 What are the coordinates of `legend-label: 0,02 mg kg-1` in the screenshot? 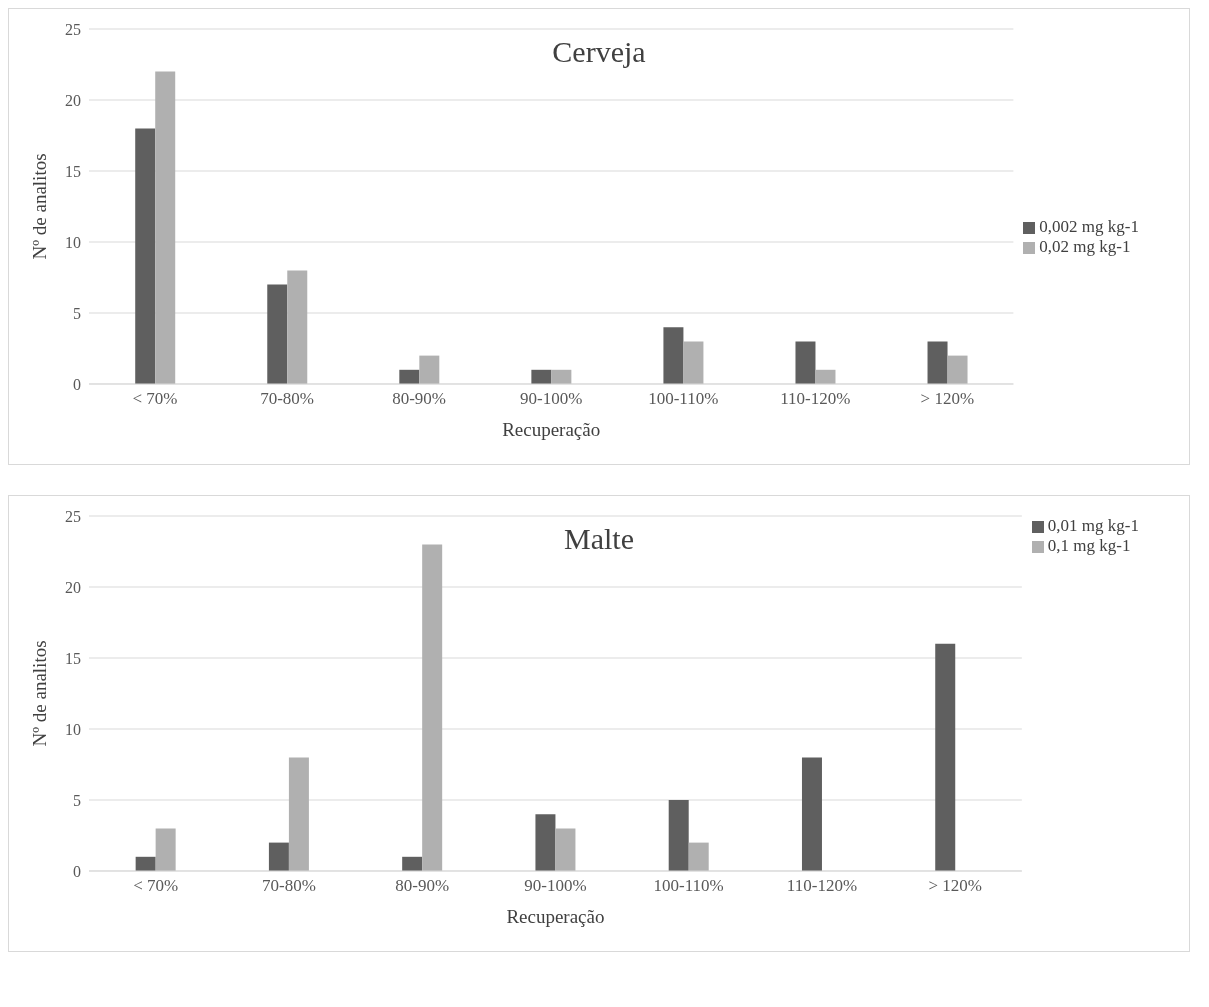 It's located at (1085, 246).